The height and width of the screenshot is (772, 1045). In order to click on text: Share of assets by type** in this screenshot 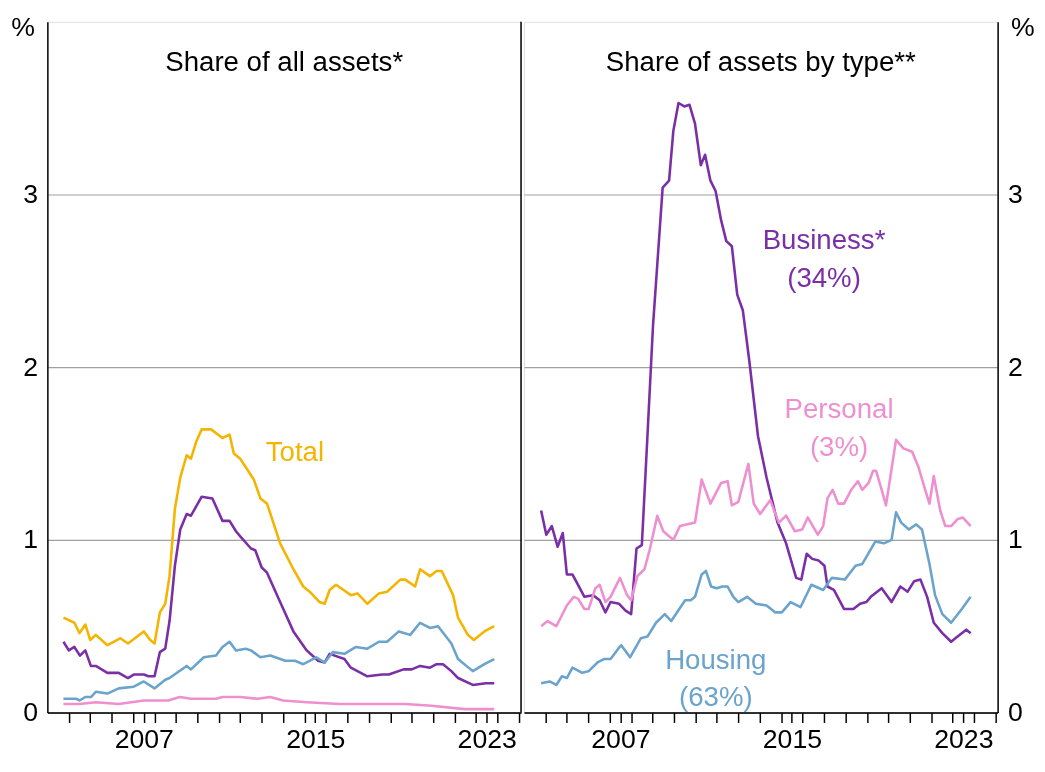, I will do `click(761, 62)`.